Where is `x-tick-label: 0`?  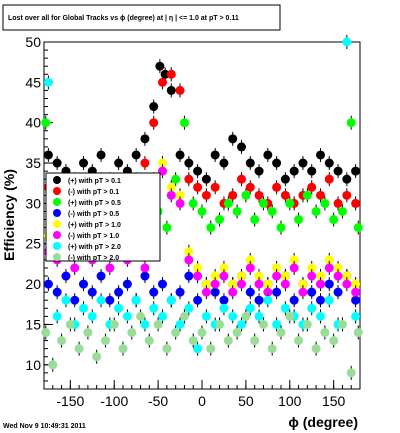 x-tick-label: 0 is located at coordinates (202, 401).